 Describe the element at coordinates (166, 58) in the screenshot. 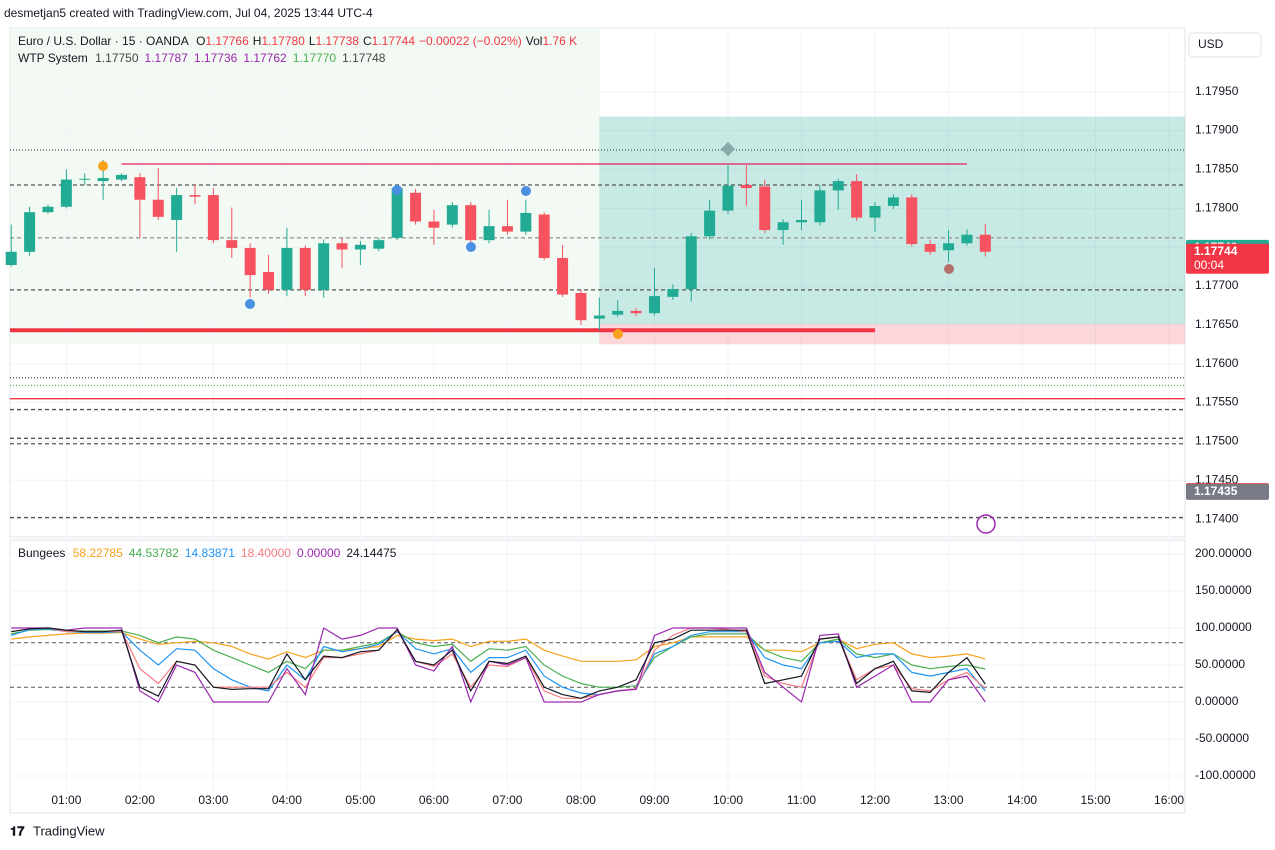

I see `indicator-value: 1.17787` at that location.